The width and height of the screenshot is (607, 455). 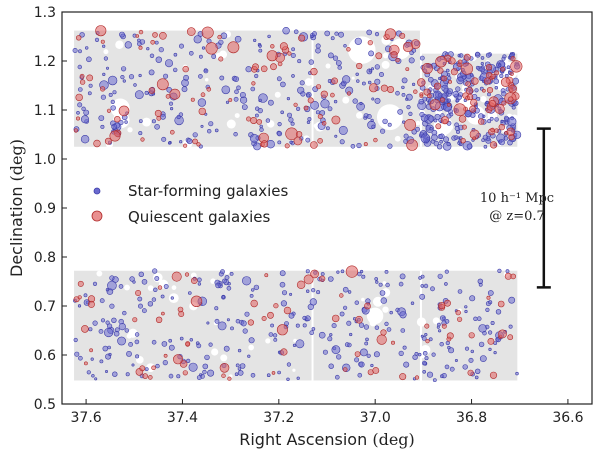 I want to click on legend-marker-quiescent, so click(x=97, y=216).